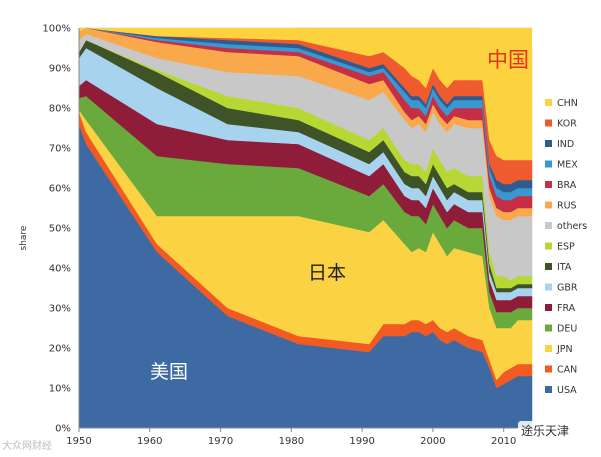 Image resolution: width=601 pixels, height=457 pixels. What do you see at coordinates (548, 389) in the screenshot?
I see `legend-swatch-usa` at bounding box center [548, 389].